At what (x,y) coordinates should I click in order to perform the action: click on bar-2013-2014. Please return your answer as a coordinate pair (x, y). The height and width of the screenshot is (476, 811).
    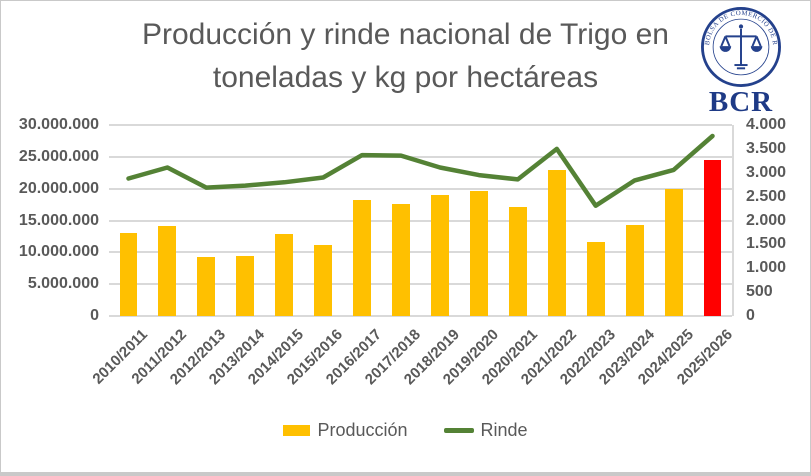
    Looking at the image, I should click on (245, 285).